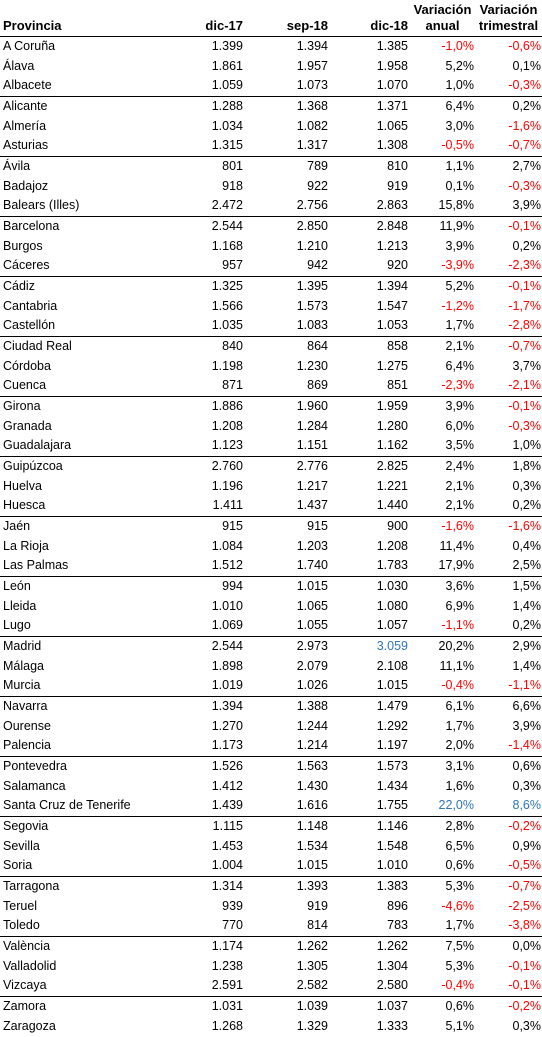 The image size is (542, 1037). I want to click on cell-variacion-anual: 2,4%, so click(442, 465).